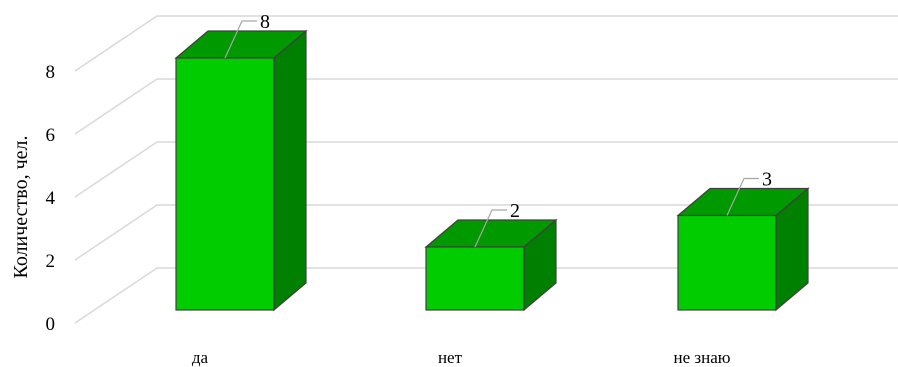 The width and height of the screenshot is (898, 367). I want to click on bar-side-face, so click(290, 170).